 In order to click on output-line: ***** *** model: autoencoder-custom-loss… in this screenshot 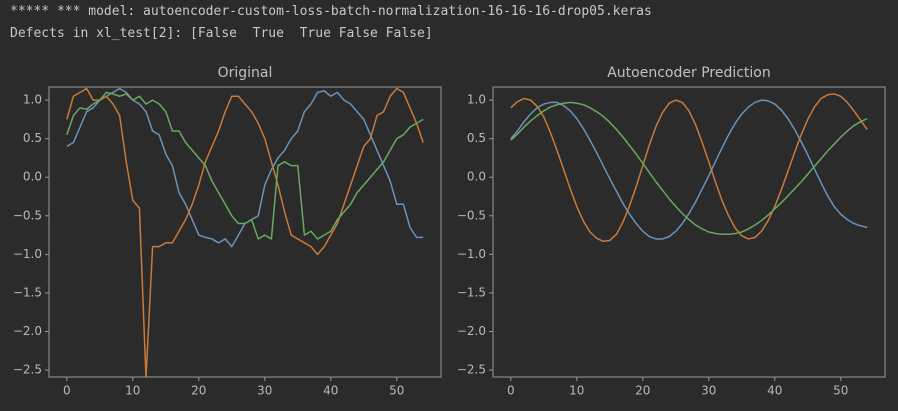, I will do `click(331, 11)`.